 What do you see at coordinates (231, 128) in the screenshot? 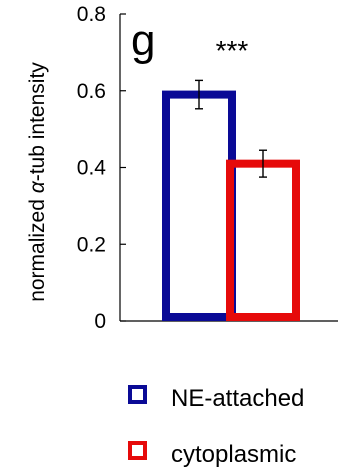
I see `error-bars` at bounding box center [231, 128].